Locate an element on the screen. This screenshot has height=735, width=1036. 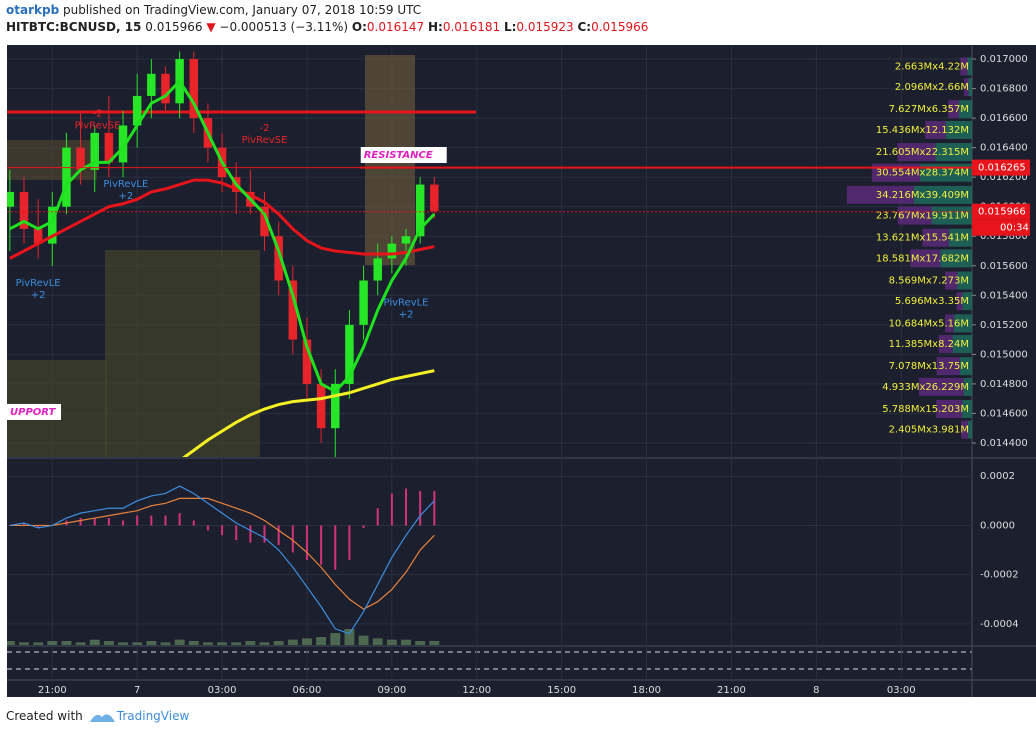
profile-label: 2.663Mx4.22M is located at coordinates (932, 66).